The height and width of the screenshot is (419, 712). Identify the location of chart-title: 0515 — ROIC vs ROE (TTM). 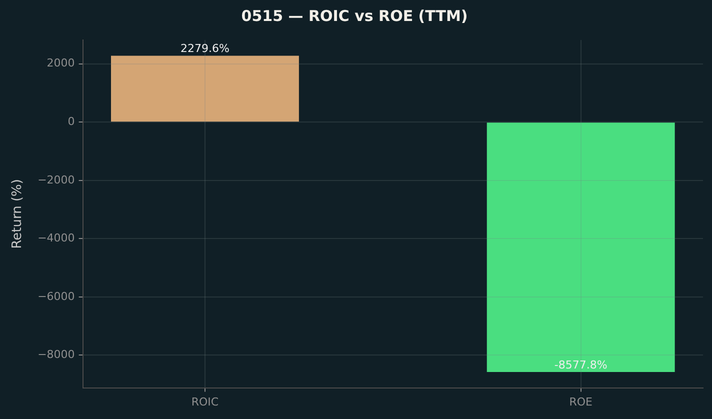
(354, 15).